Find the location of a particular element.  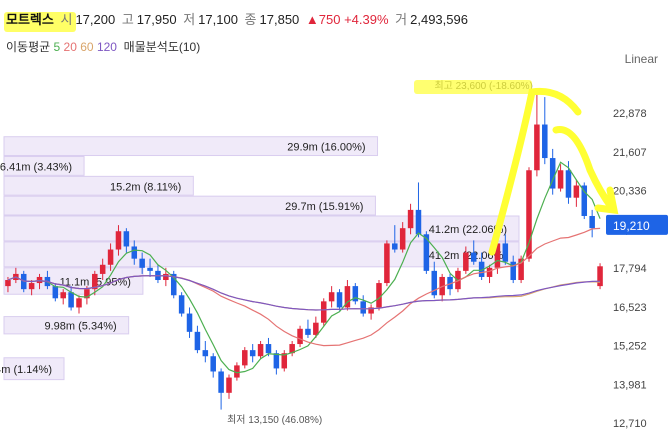

ma-legend: 이동평균 5 20 60 120 매물분석도(10) is located at coordinates (103, 46).